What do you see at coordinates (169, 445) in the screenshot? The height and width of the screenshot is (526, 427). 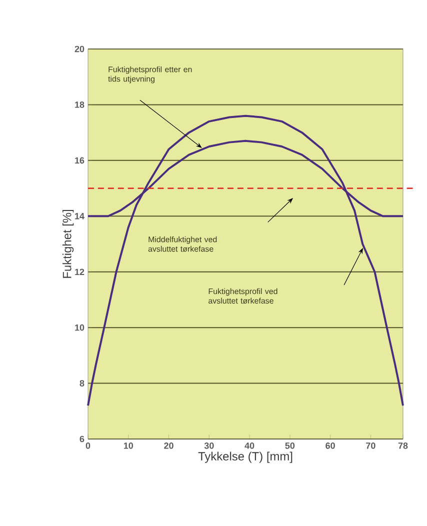 I see `x-tick-label: 20` at bounding box center [169, 445].